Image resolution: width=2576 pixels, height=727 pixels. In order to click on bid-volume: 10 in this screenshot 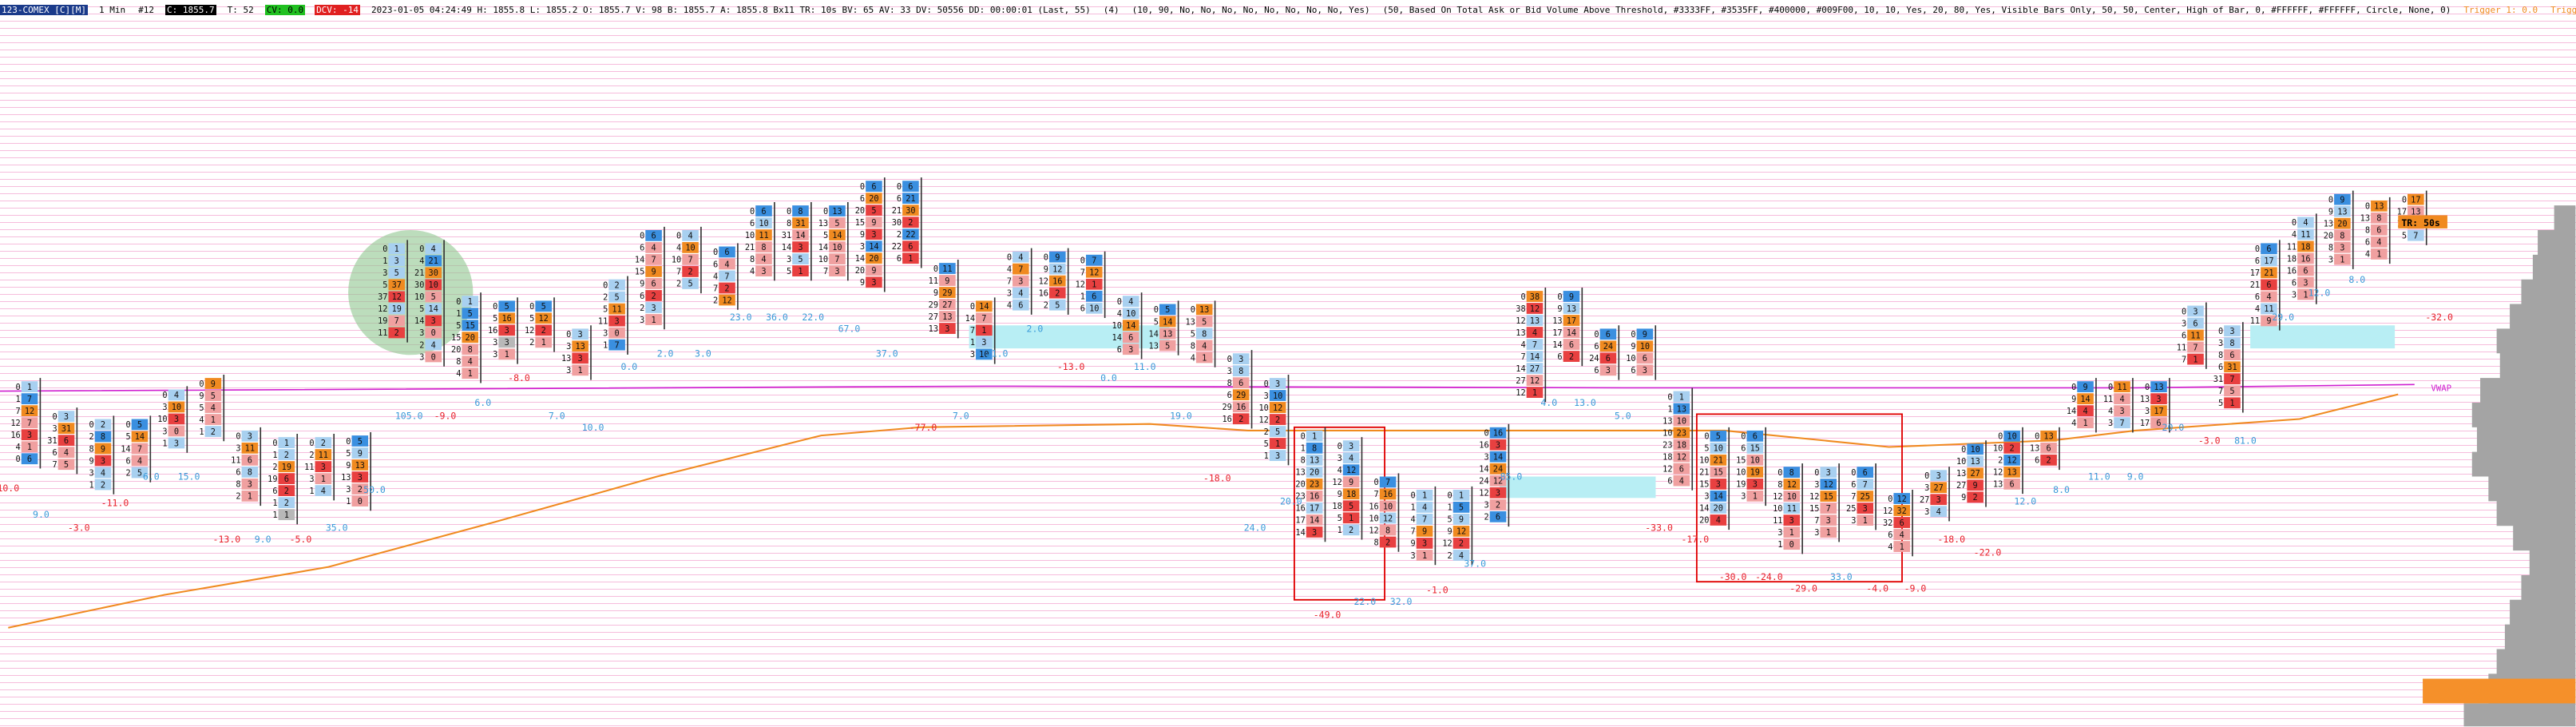, I will do `click(1263, 408)`.